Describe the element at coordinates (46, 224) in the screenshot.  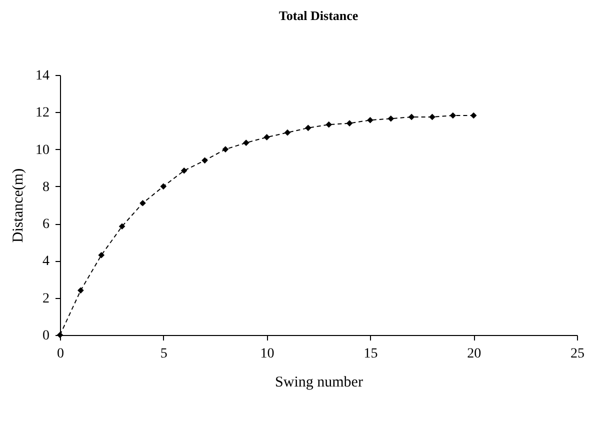
I see `y-tick-label: 6` at that location.